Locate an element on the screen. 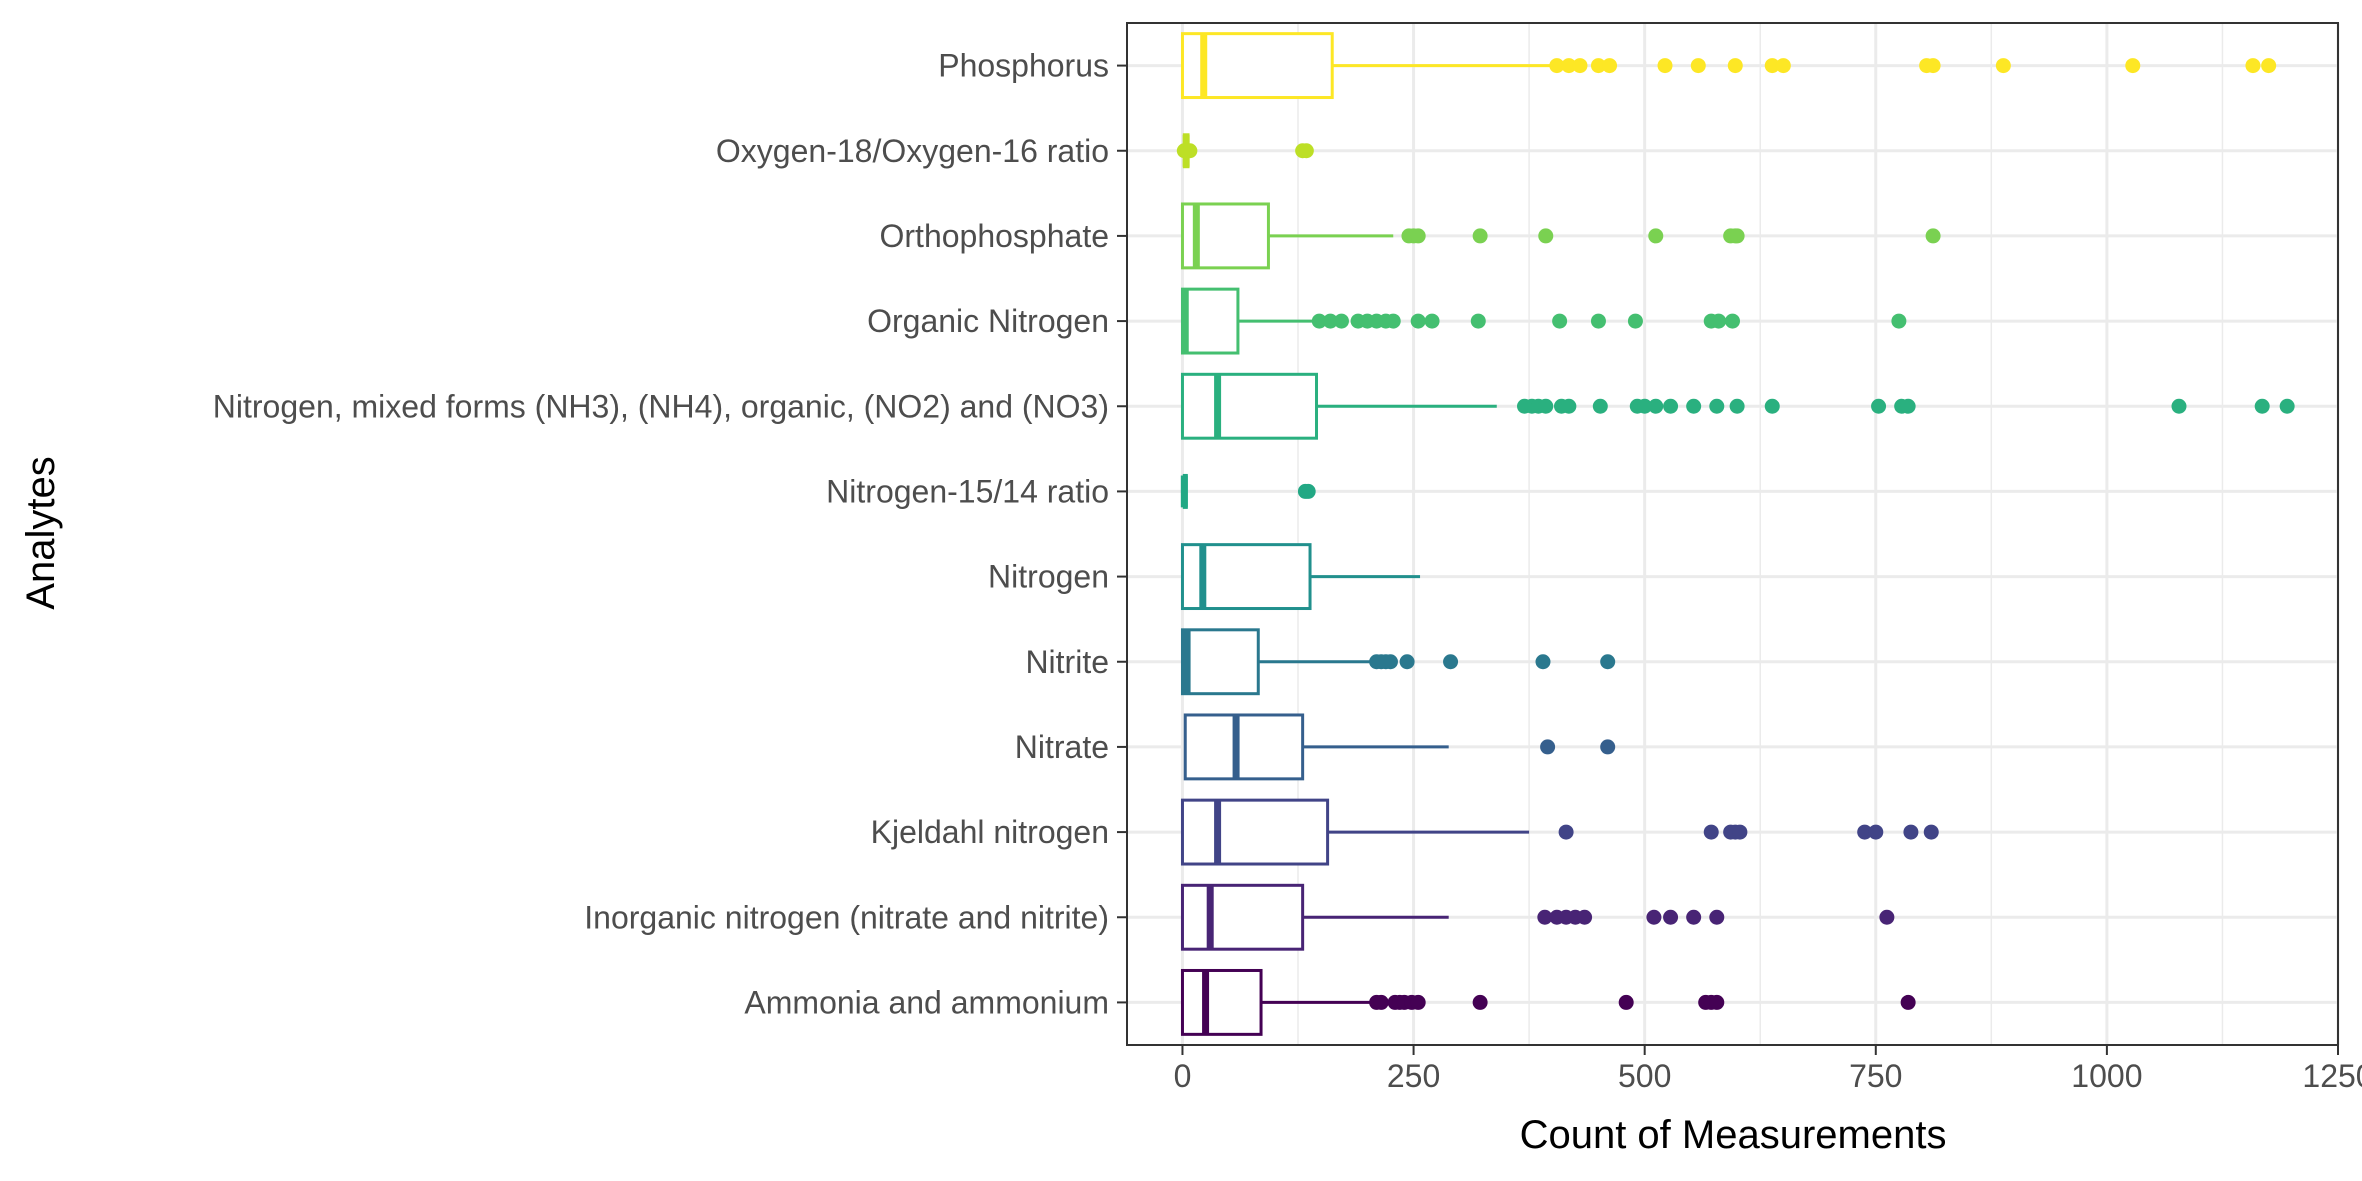 The height and width of the screenshot is (1181, 2362). y-tick-label: Oxygen-18/Oxygen-16 ratio is located at coordinates (912, 151).